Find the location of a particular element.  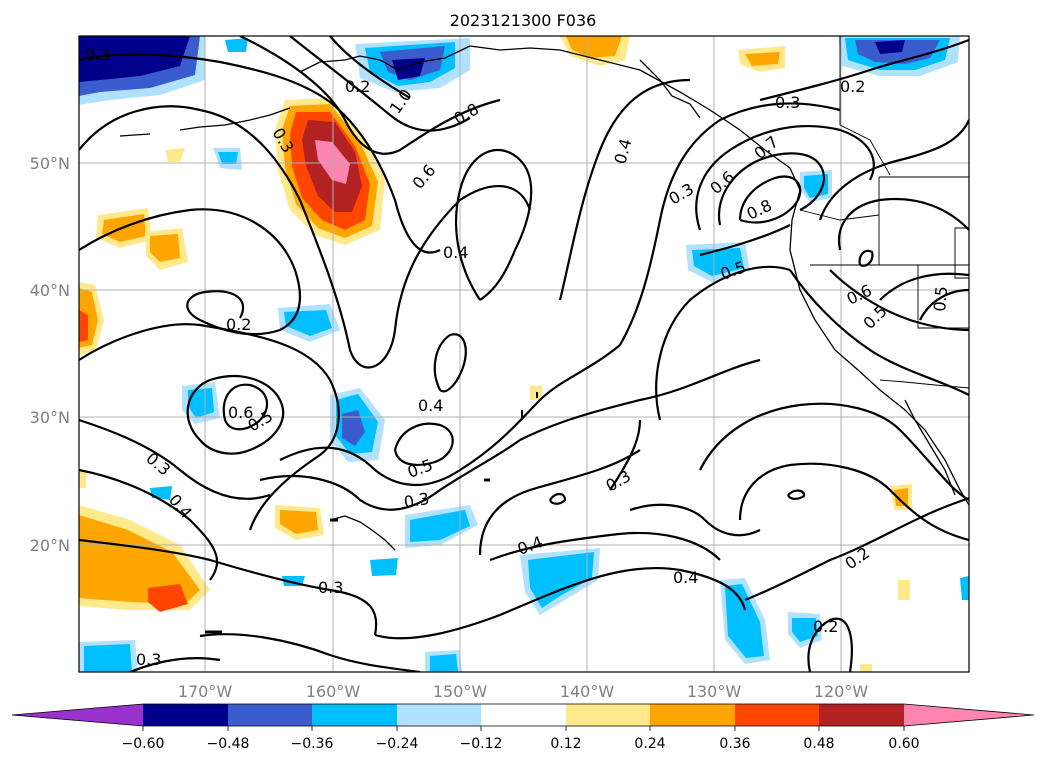

colorbar-tick-label: 0.48 is located at coordinates (818, 744).